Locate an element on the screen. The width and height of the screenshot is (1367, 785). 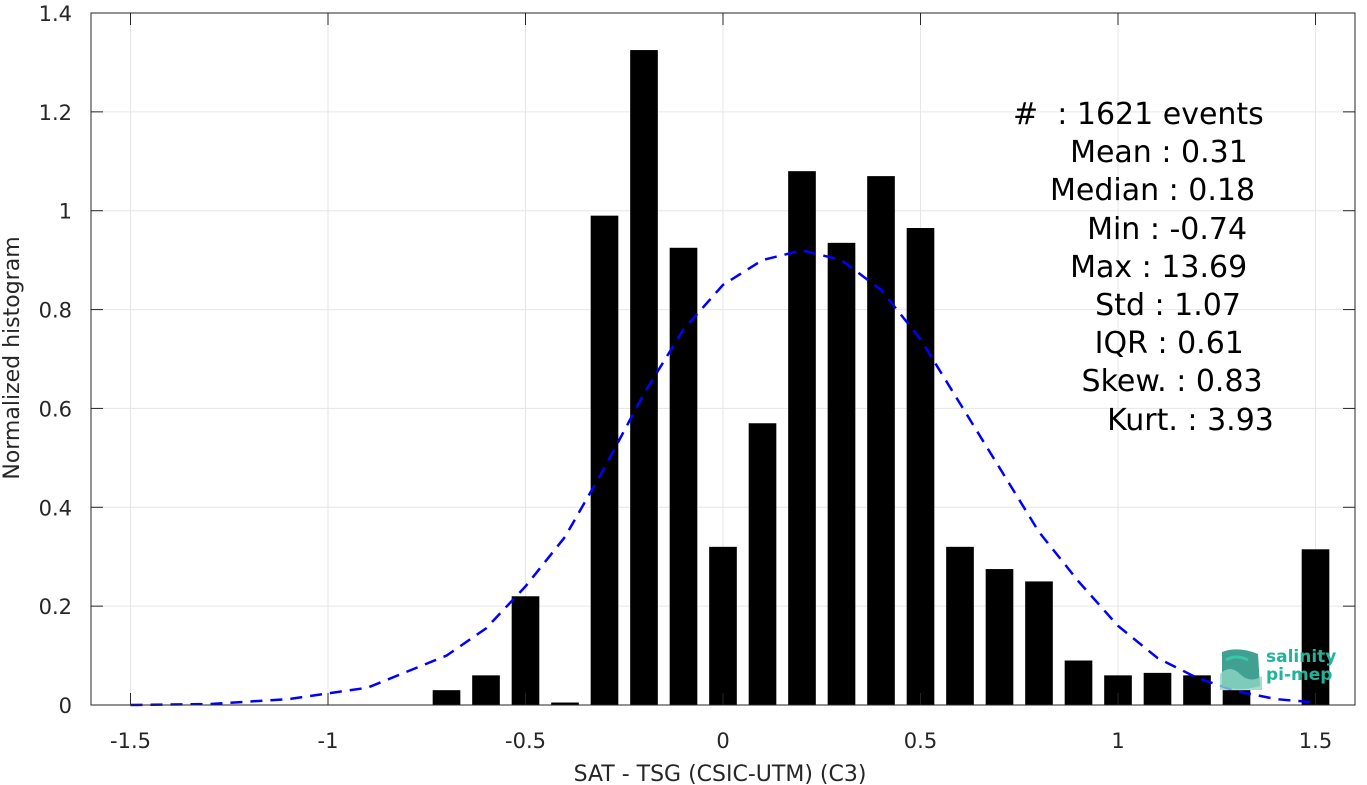
wave-logo-icon is located at coordinates (1241, 669).